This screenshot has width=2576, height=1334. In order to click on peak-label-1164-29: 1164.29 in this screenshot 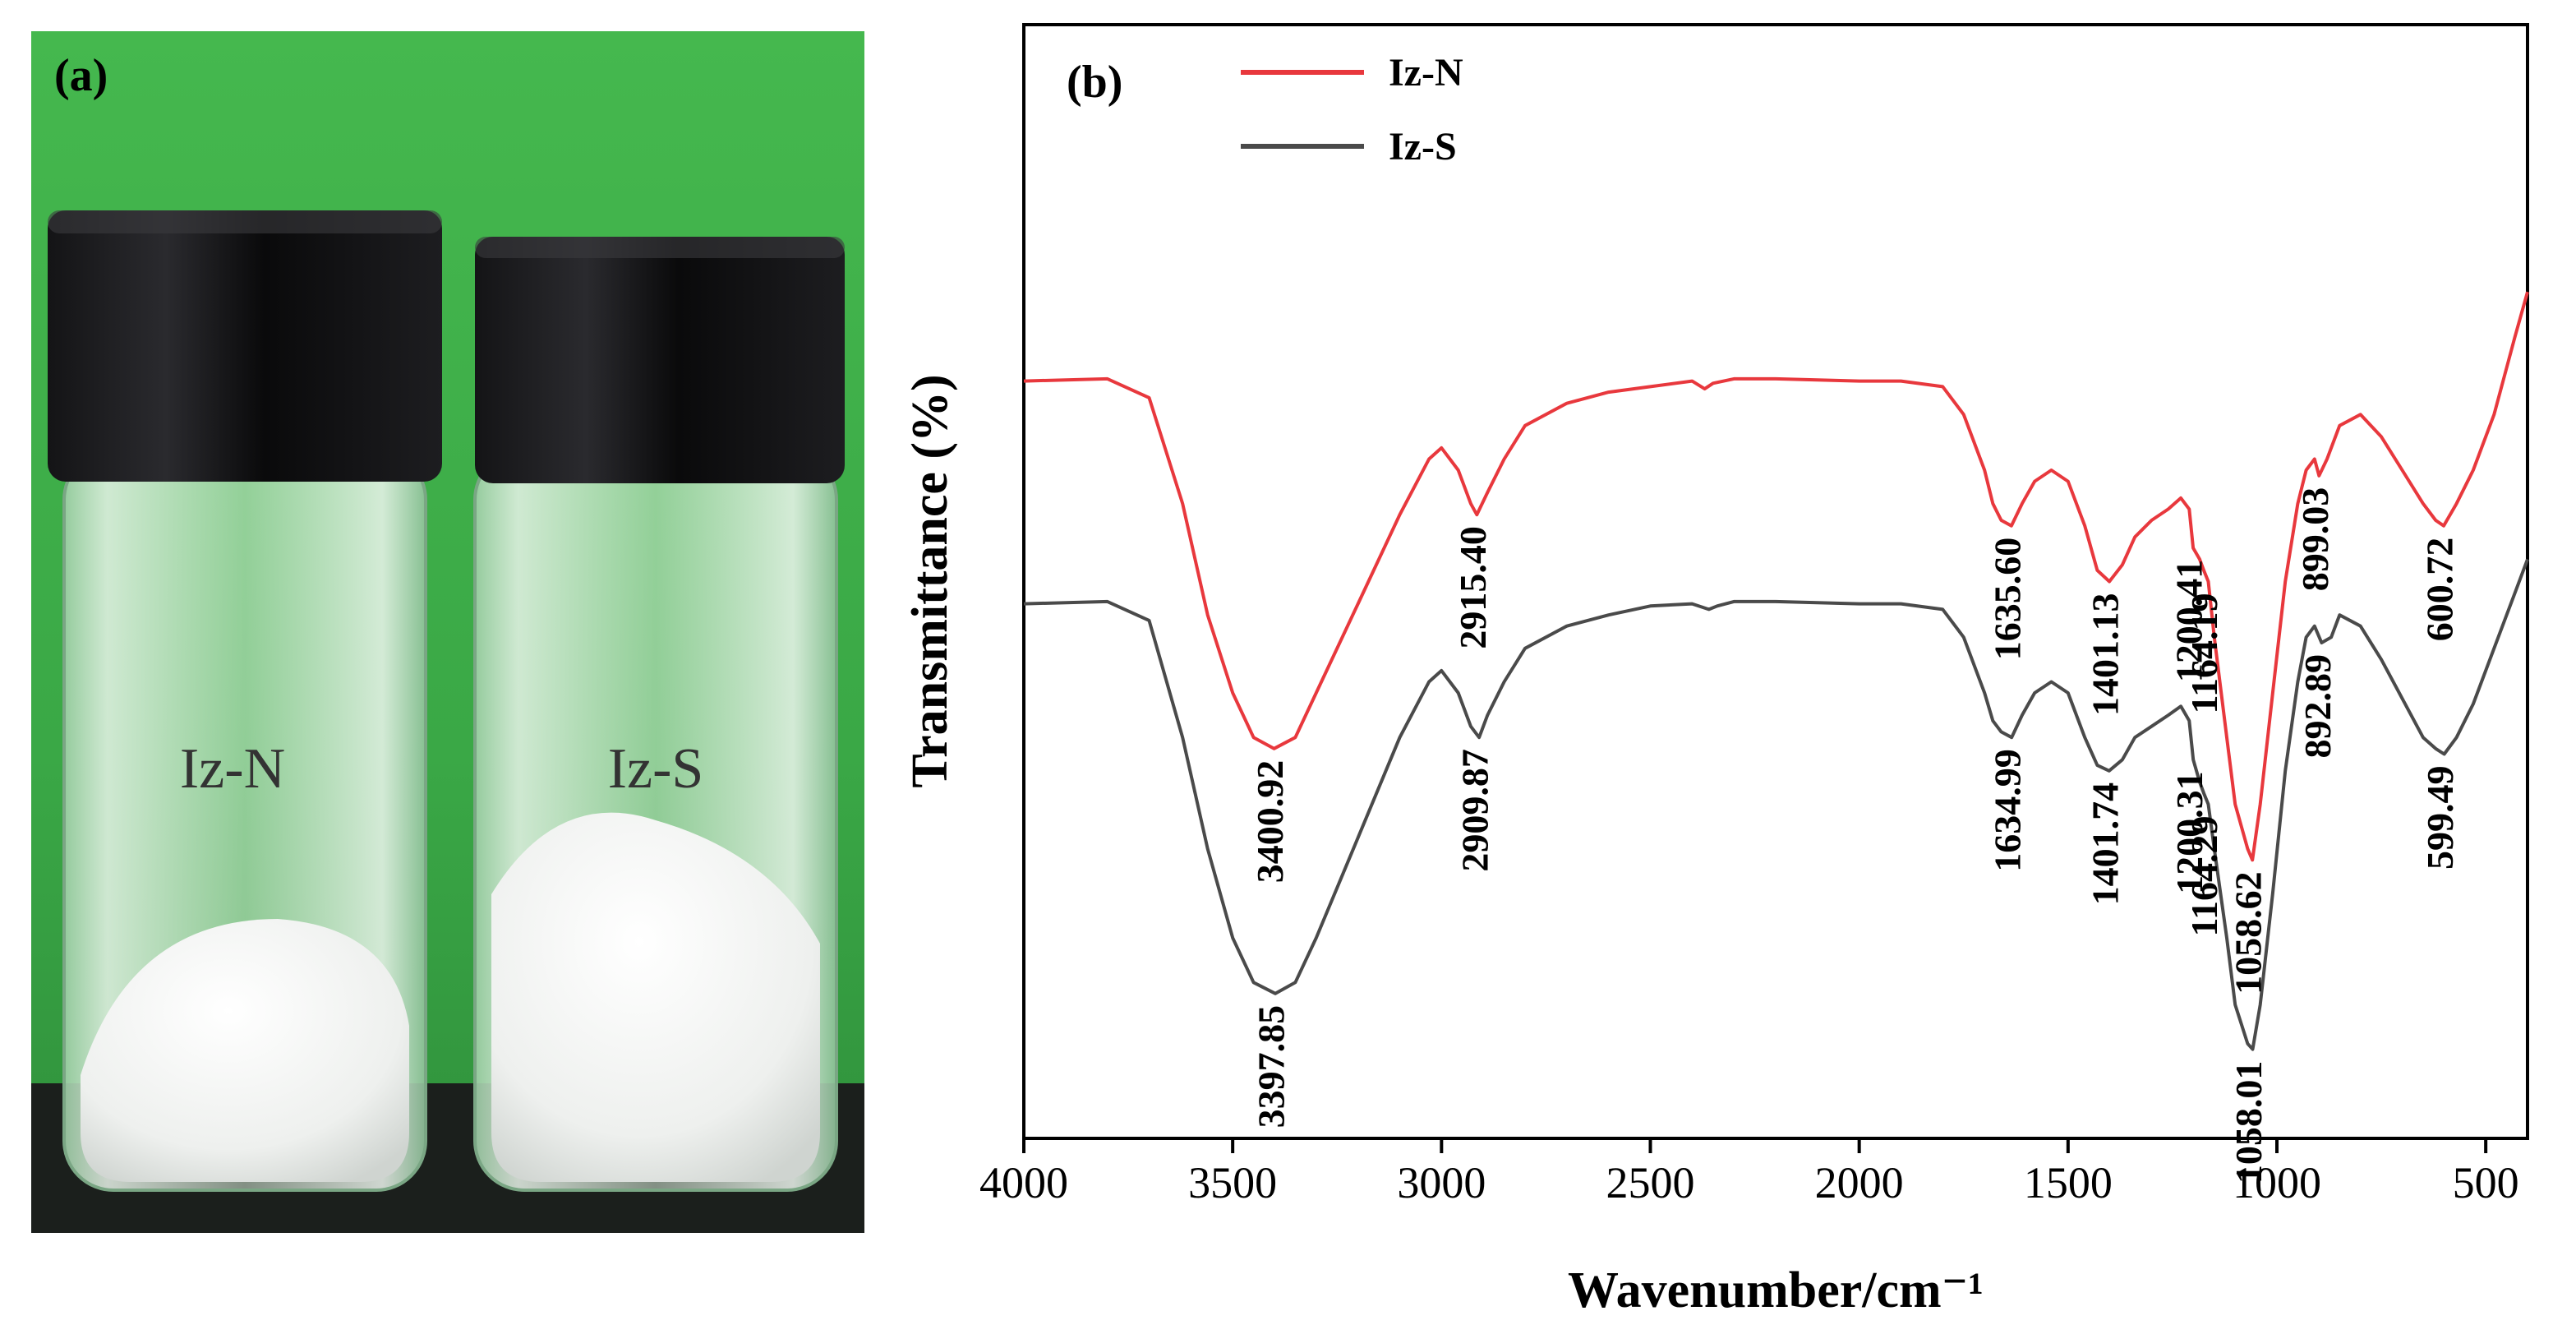, I will do `click(2204, 877)`.